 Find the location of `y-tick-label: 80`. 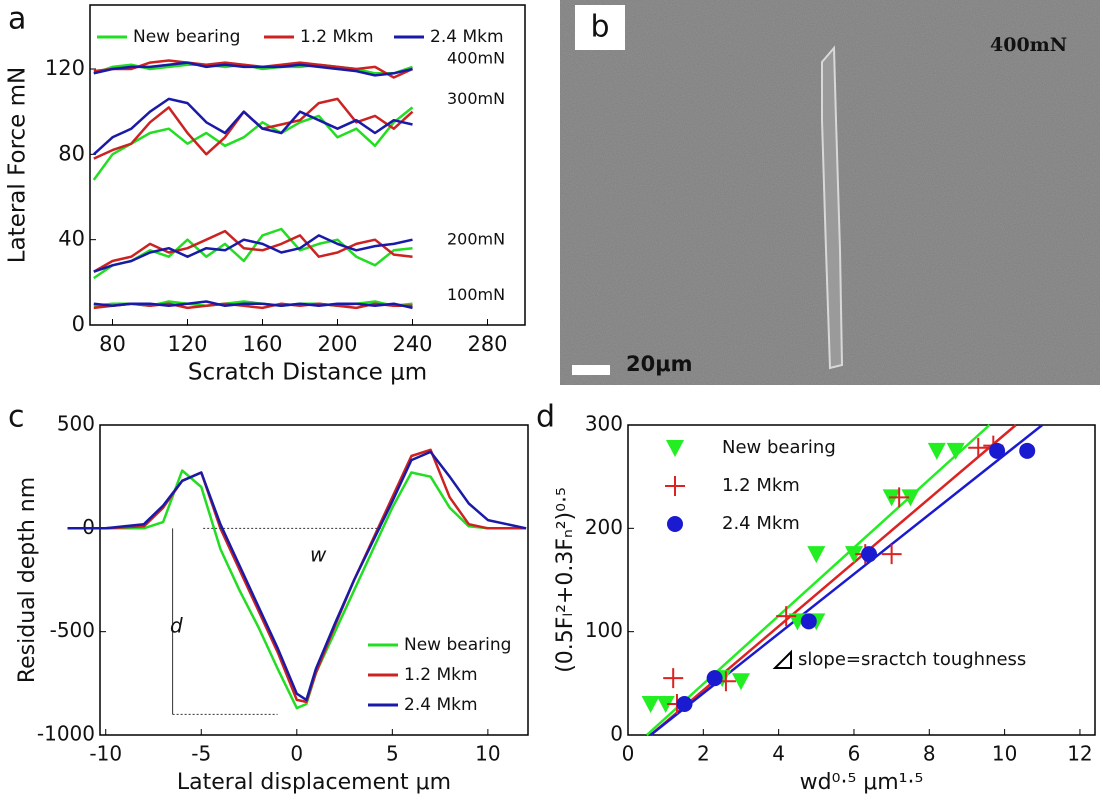

y-tick-label: 80 is located at coordinates (71, 153).